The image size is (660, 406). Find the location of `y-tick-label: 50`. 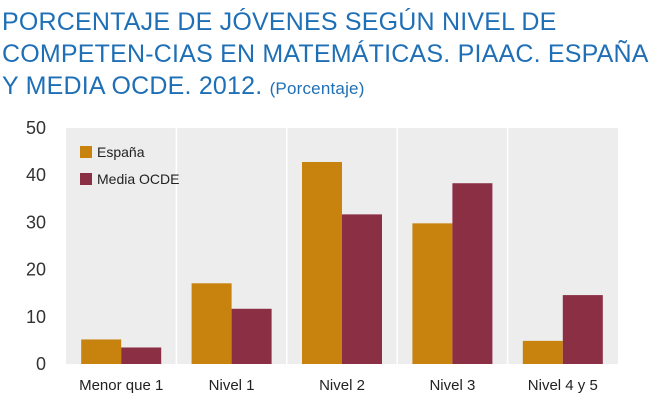

y-tick-label: 50 is located at coordinates (36, 128).